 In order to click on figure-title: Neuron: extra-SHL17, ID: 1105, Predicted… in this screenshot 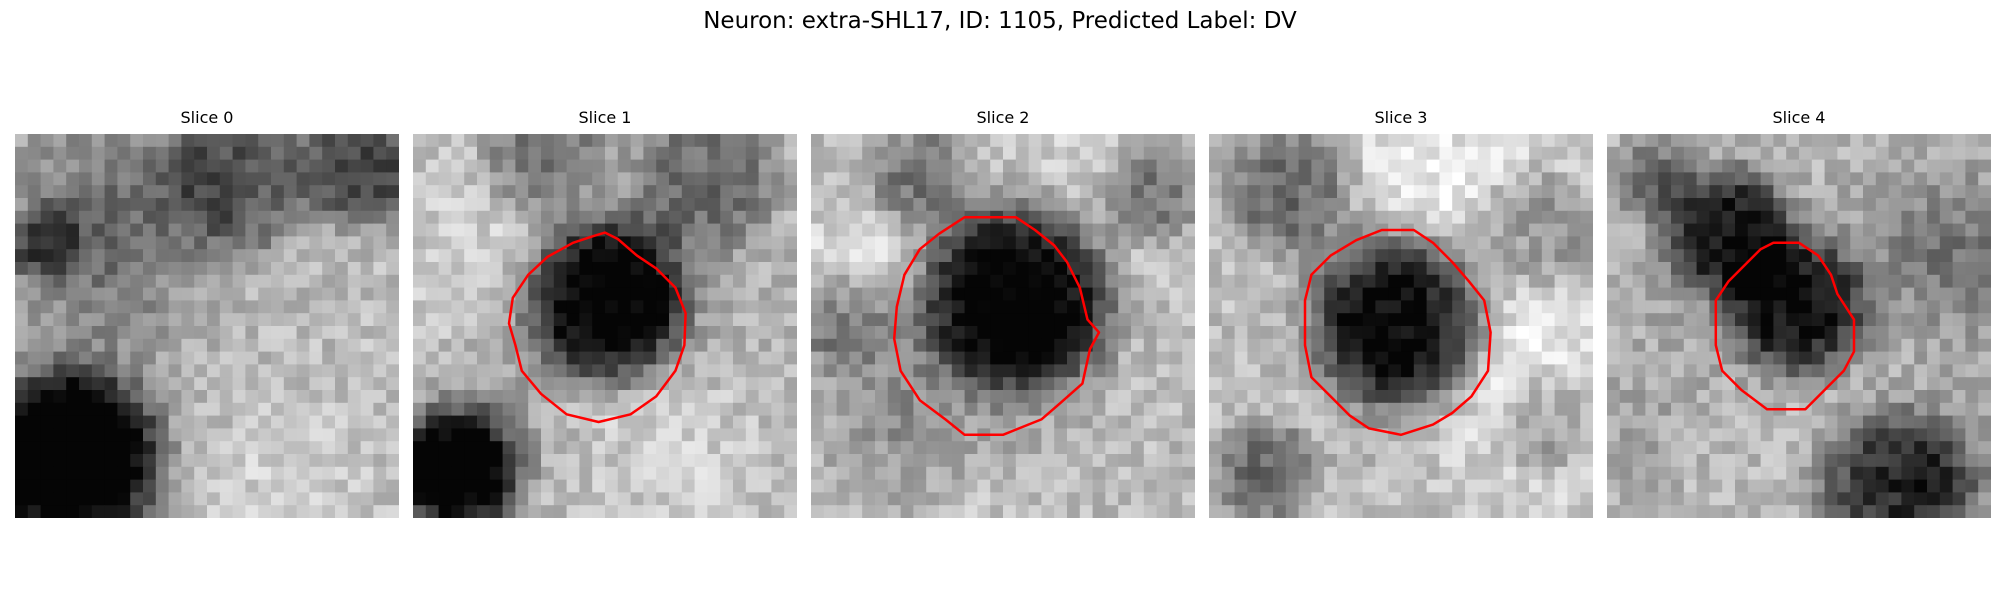, I will do `click(1000, 21)`.